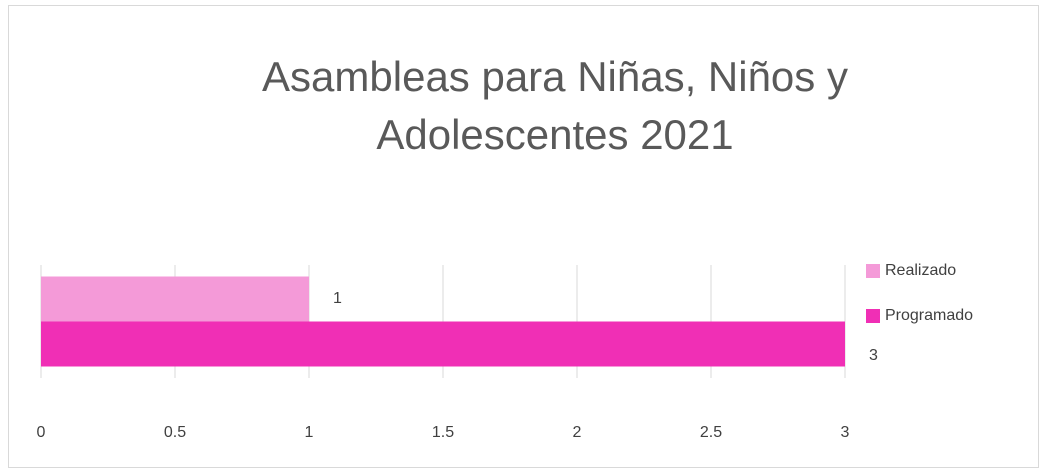  Describe the element at coordinates (873, 355) in the screenshot. I see `data-label: 3` at that location.